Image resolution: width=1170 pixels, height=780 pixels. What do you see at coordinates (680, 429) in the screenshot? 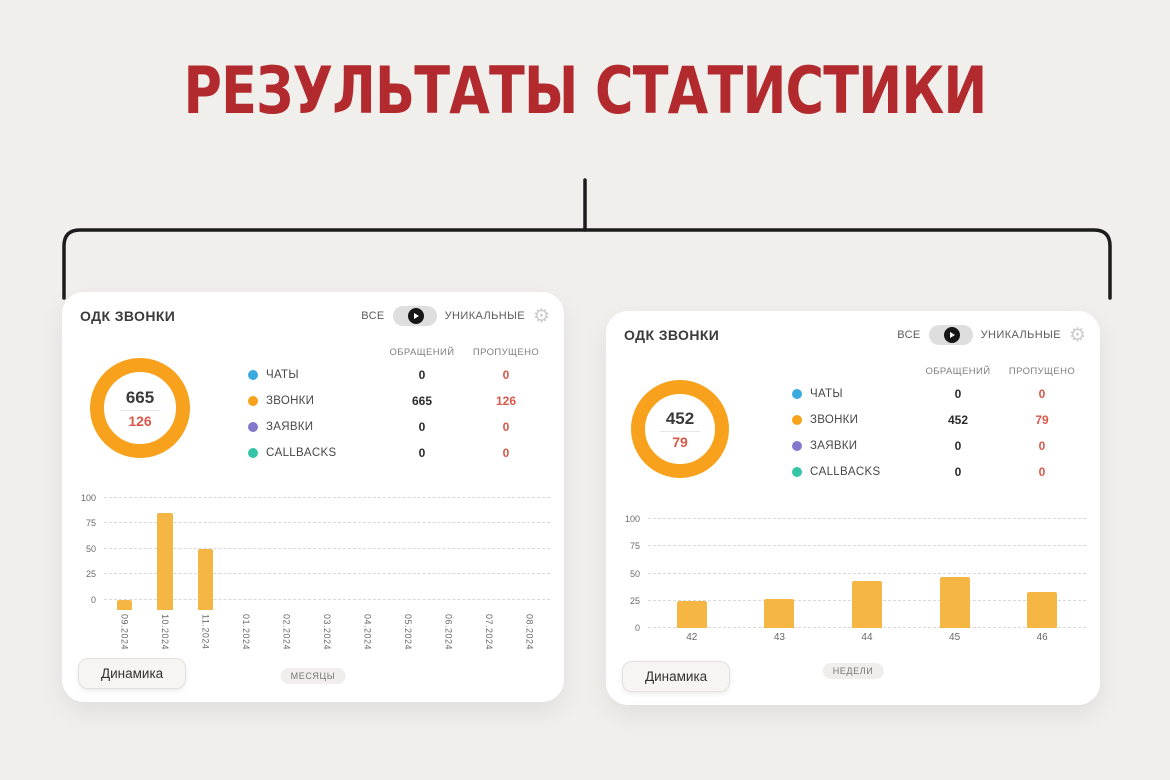
I see `donut-chart: 452 79` at bounding box center [680, 429].